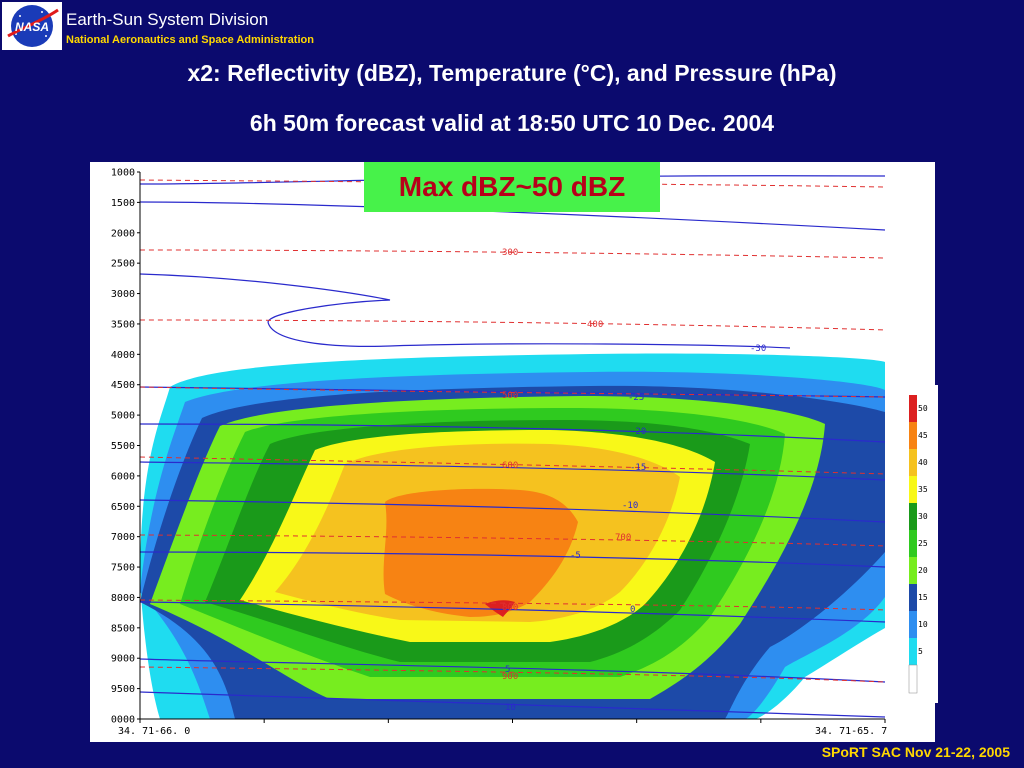 The width and height of the screenshot is (1024, 768). I want to click on y-tick-label: 1000, so click(123, 173).